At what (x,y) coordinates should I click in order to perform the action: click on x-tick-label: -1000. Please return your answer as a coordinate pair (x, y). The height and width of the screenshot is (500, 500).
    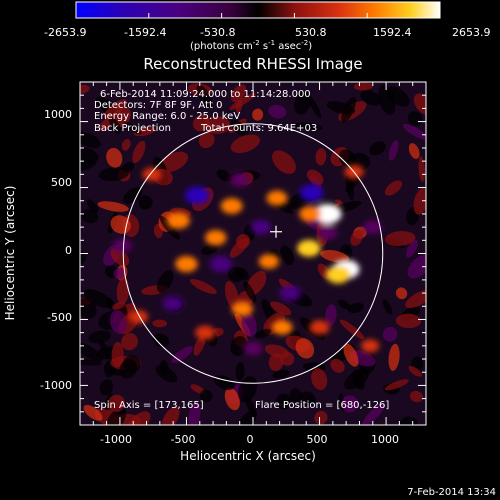
    Looking at the image, I should click on (116, 439).